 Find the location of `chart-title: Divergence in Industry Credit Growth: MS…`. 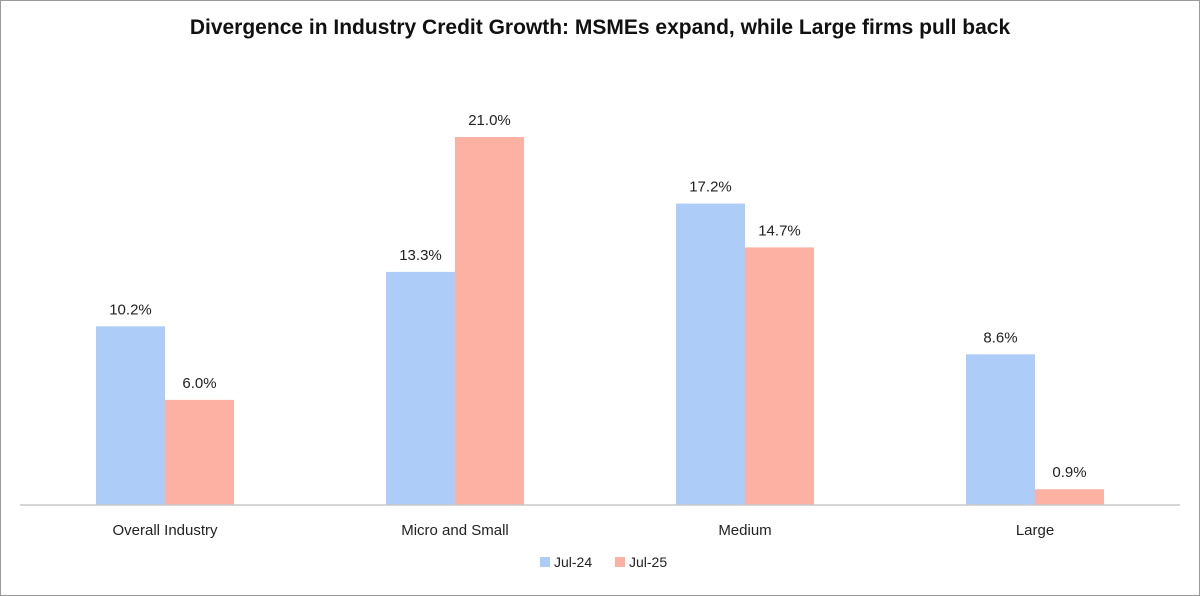

chart-title: Divergence in Industry Credit Growth: MS… is located at coordinates (600, 27).